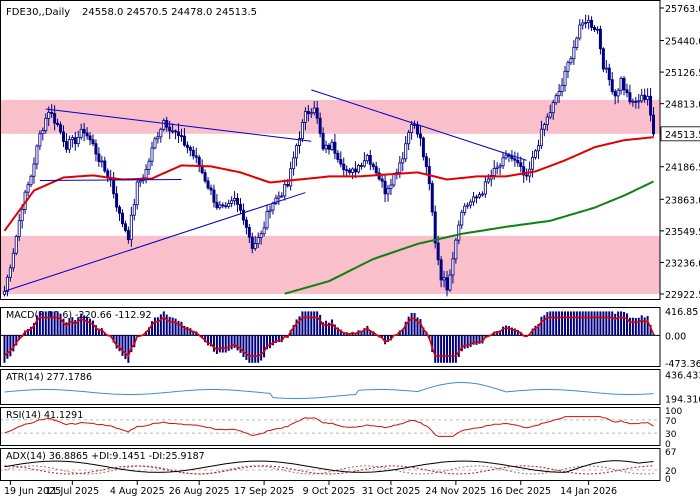 This screenshot has width=700, height=500. I want to click on time-tick-label: 19 Jun 2025, so click(32, 491).